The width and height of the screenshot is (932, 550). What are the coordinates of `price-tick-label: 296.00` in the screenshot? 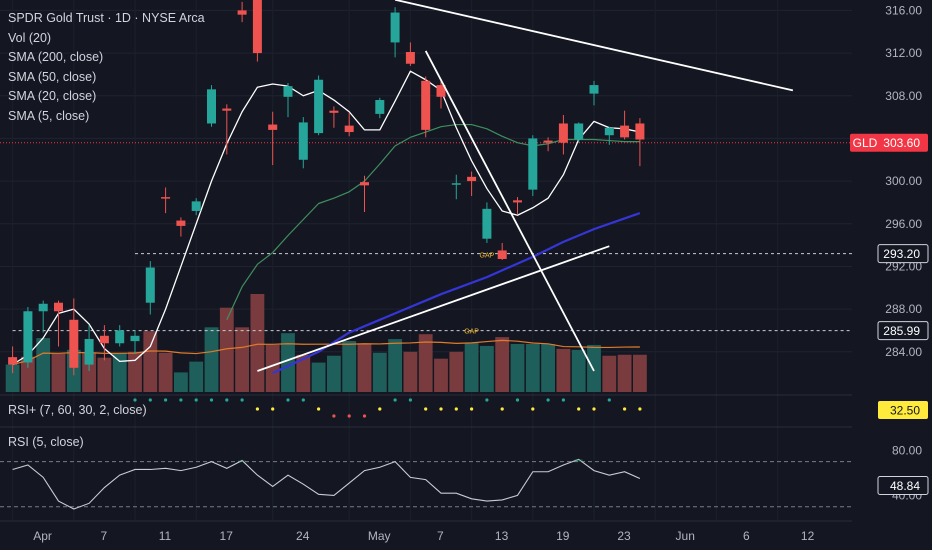 It's located at (903, 224).